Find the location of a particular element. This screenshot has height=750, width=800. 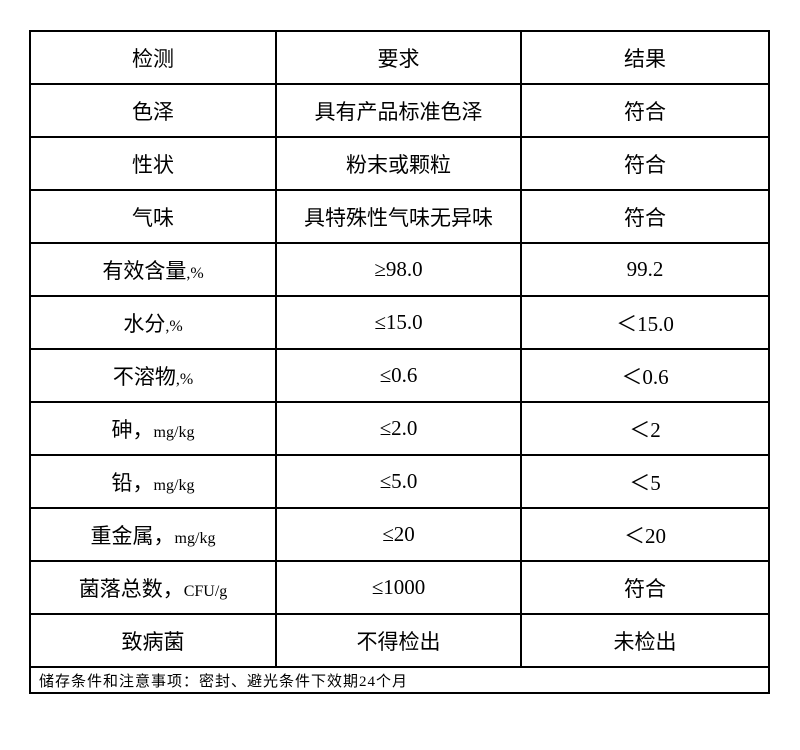

item-name: 致病菌 is located at coordinates (153, 641).